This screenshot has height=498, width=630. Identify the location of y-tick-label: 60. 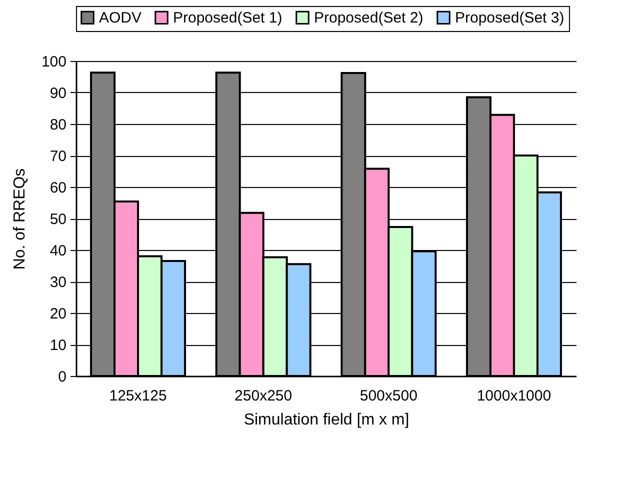
(58, 188).